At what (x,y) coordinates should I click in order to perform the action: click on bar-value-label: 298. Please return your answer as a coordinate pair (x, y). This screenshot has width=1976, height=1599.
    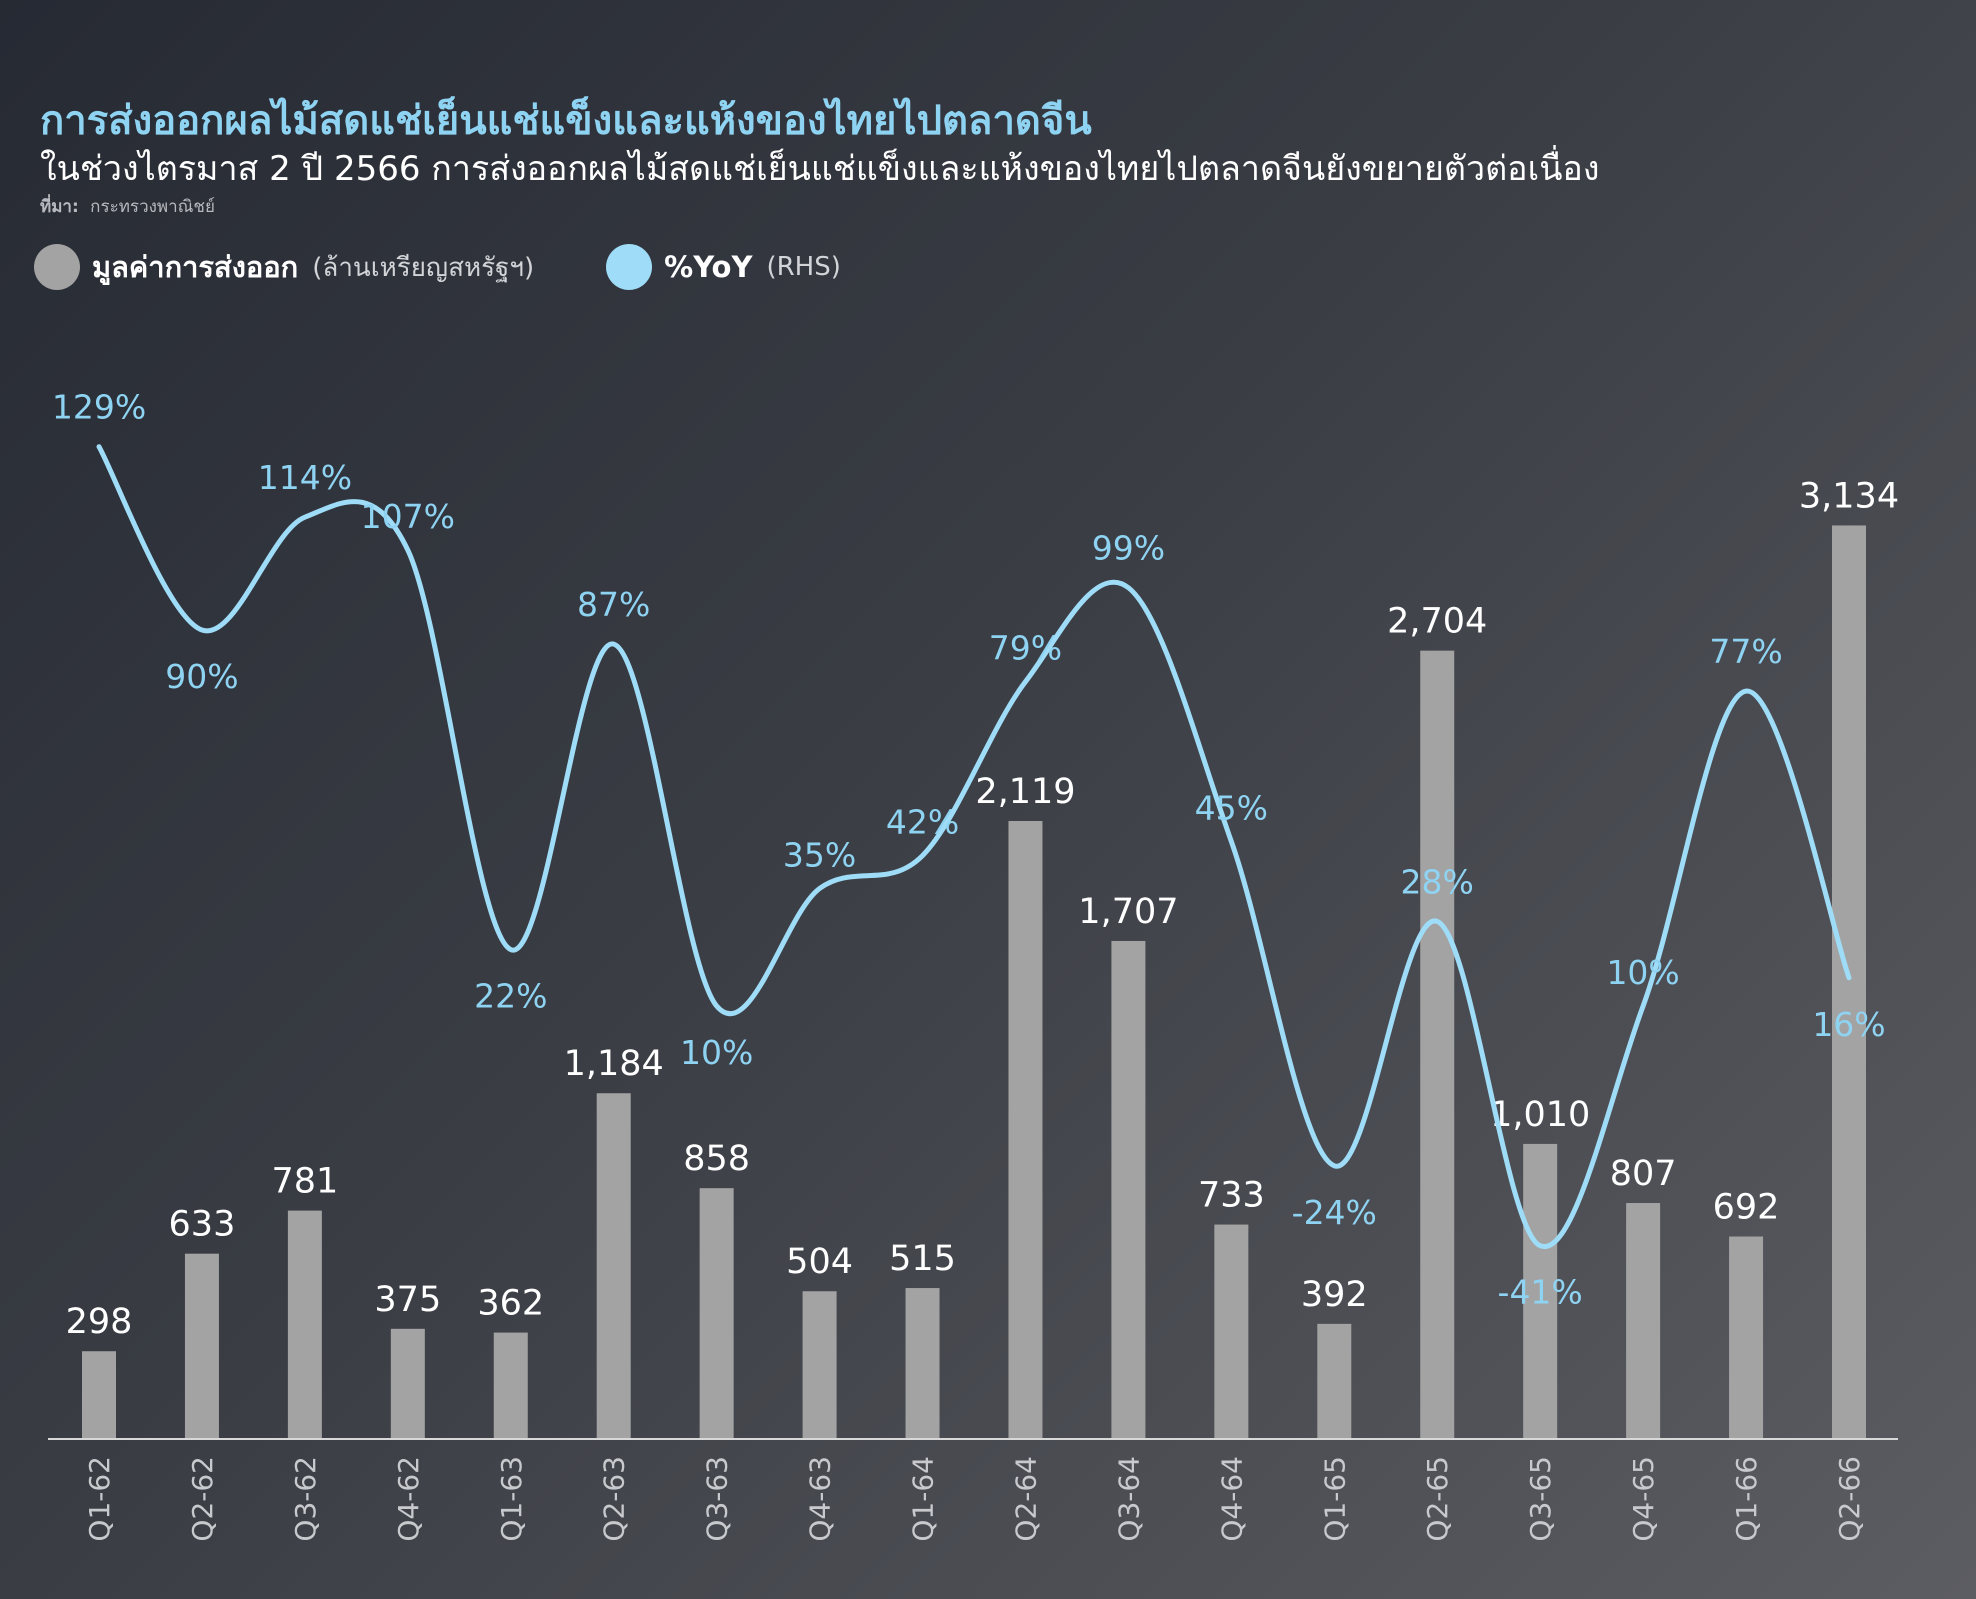
    Looking at the image, I should click on (99, 1322).